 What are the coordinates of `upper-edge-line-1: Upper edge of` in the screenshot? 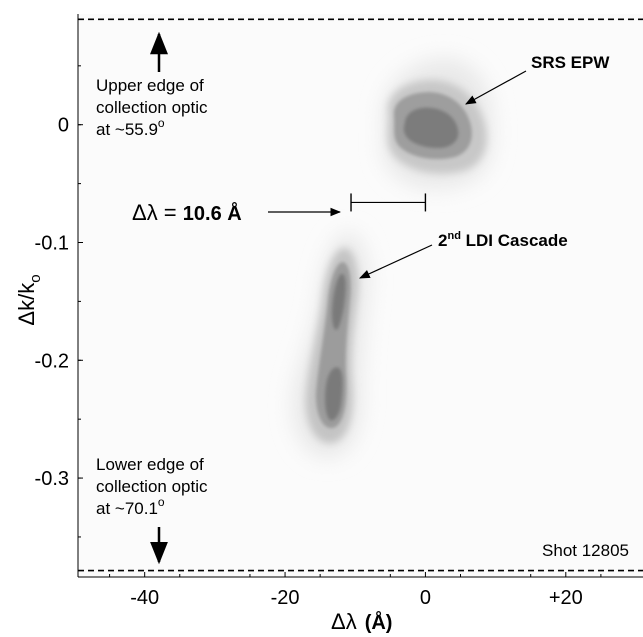 It's located at (150, 85).